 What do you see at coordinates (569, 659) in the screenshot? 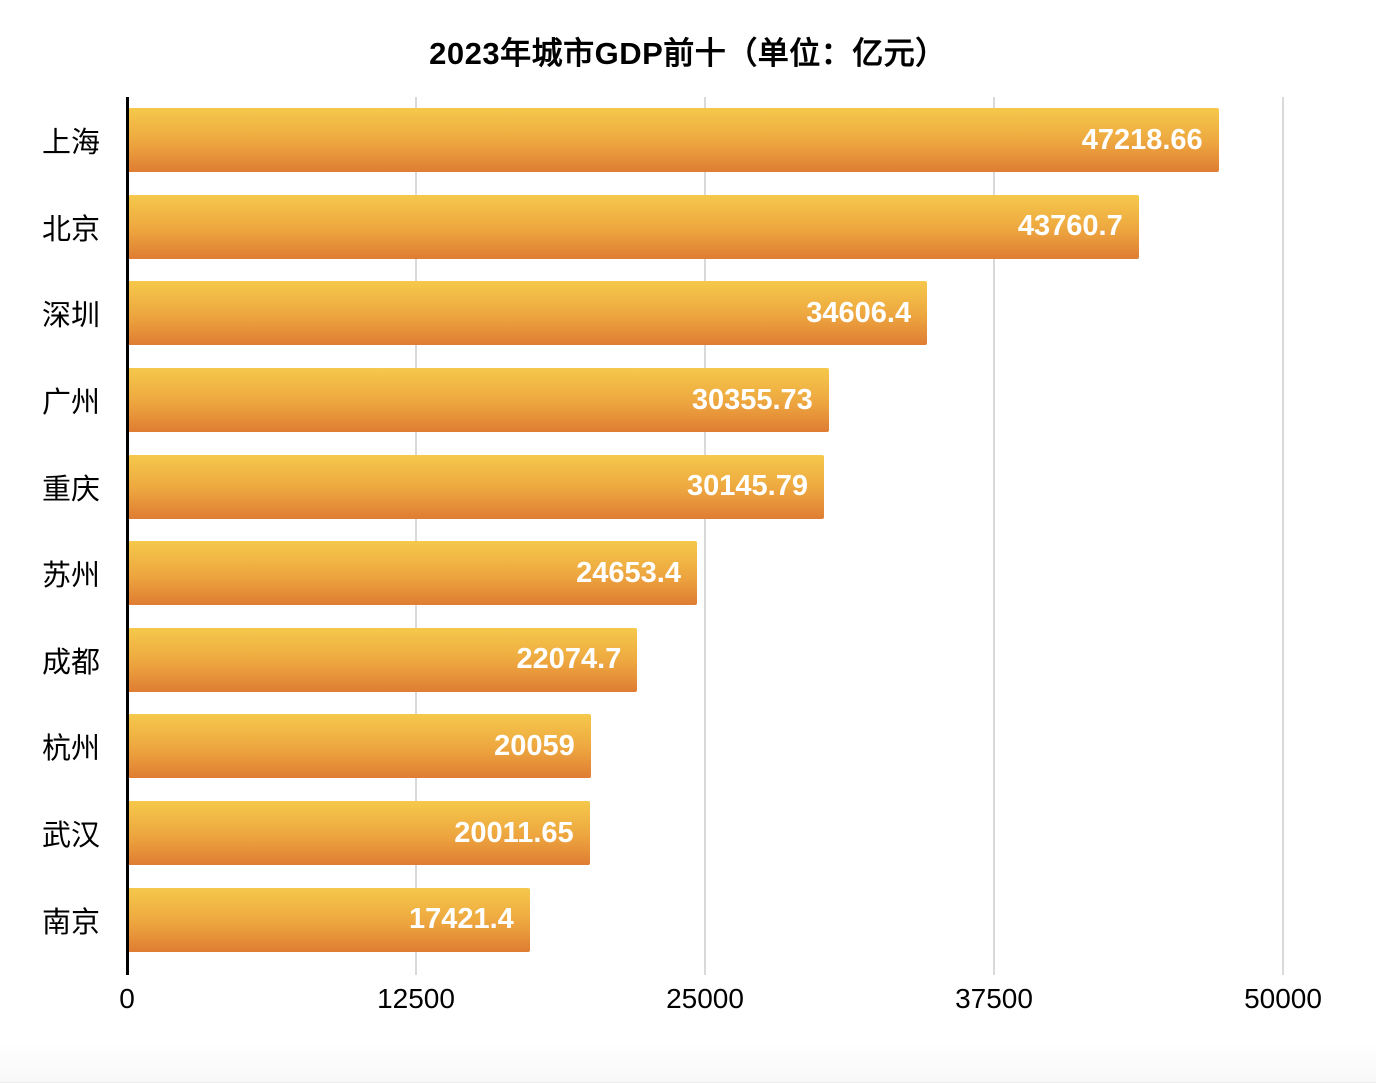
I see `bar-value-label: 22074.7` at bounding box center [569, 659].